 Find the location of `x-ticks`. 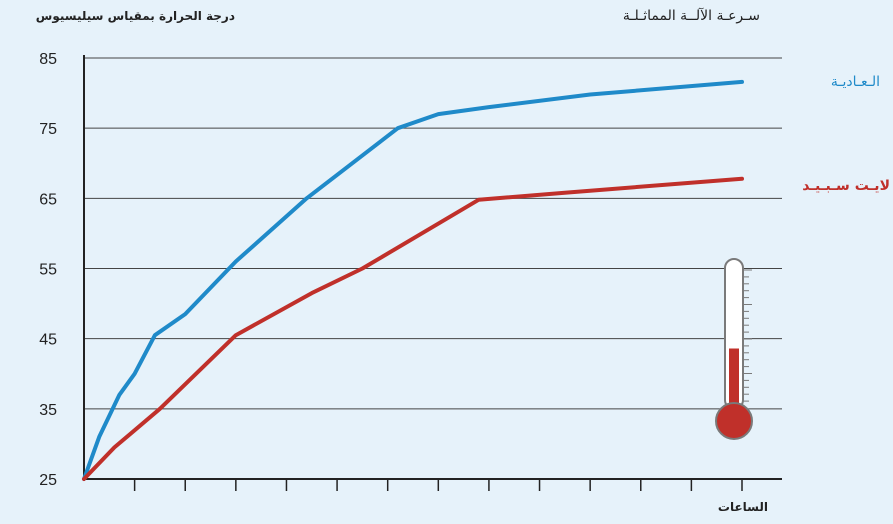

x-ticks is located at coordinates (438, 484).